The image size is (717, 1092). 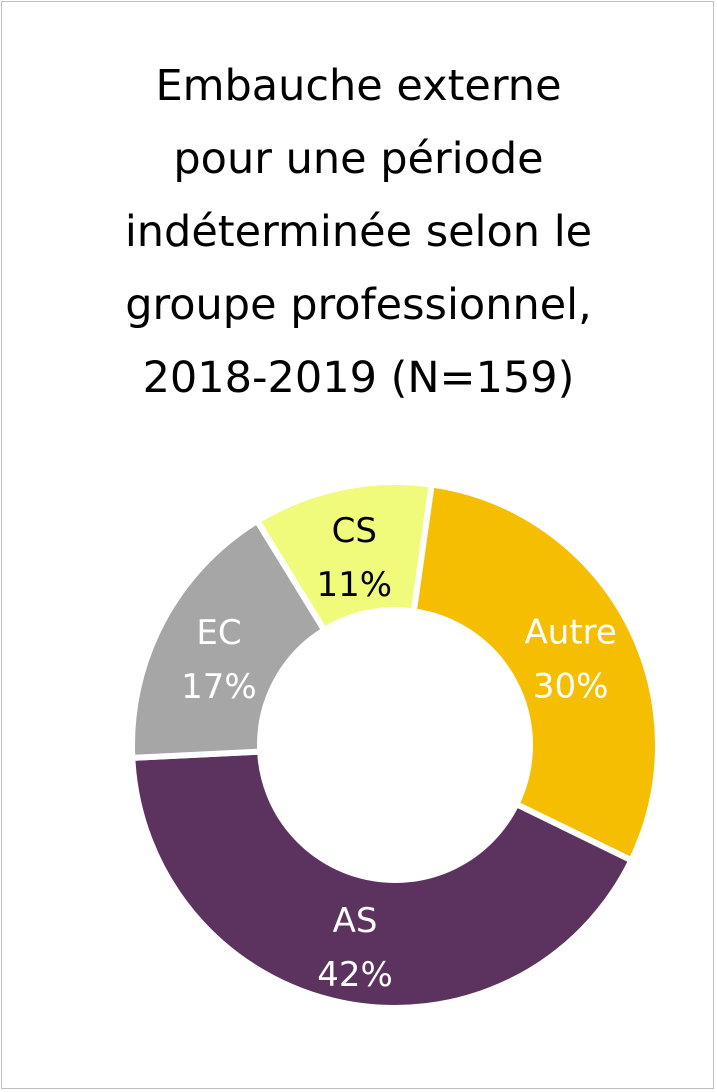 What do you see at coordinates (219, 660) in the screenshot?
I see `slice-label-ec: EC 17%` at bounding box center [219, 660].